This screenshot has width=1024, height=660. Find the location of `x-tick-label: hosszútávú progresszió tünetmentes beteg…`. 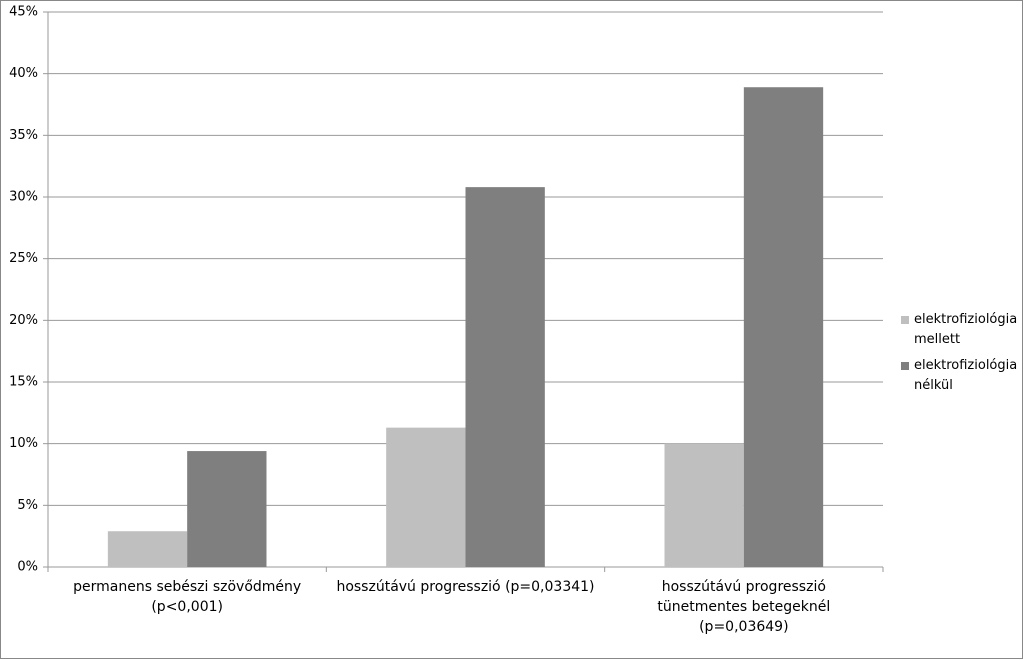

x-tick-label: hosszútávú progresszió tünetmentes beteg… is located at coordinates (744, 607).